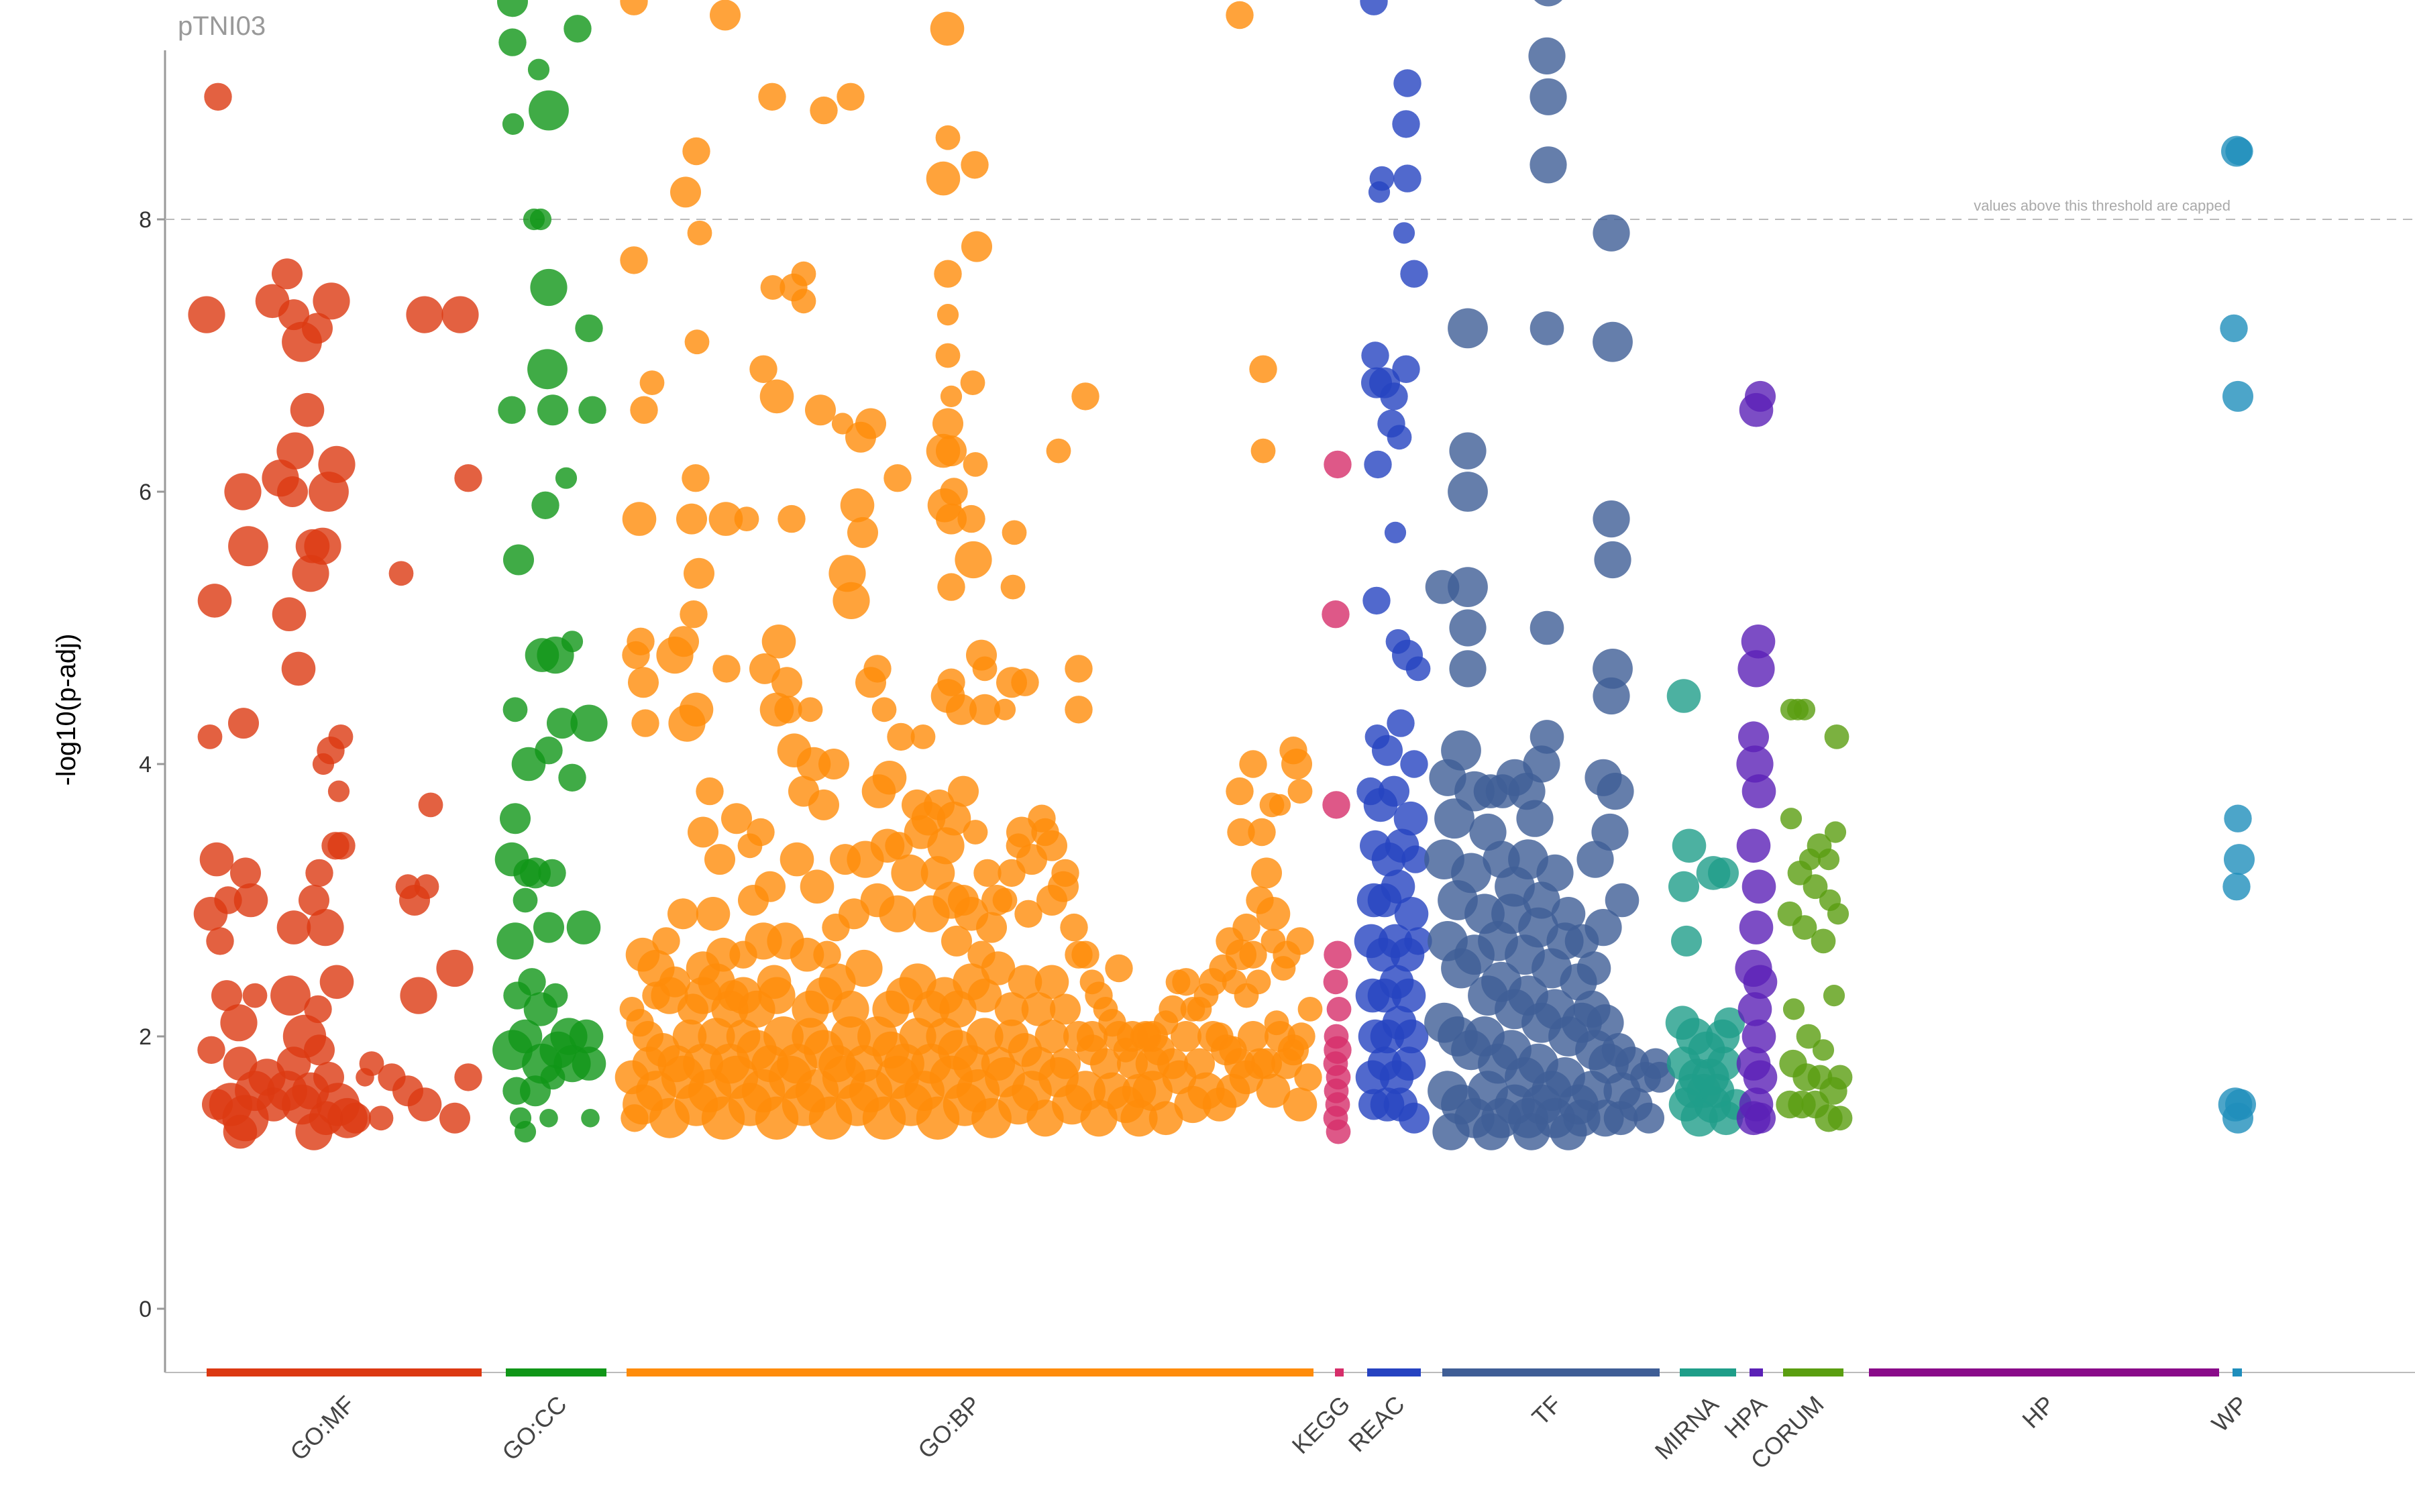 The width and height of the screenshot is (2415, 1512). I want to click on source-label: HP, so click(2038, 1412).